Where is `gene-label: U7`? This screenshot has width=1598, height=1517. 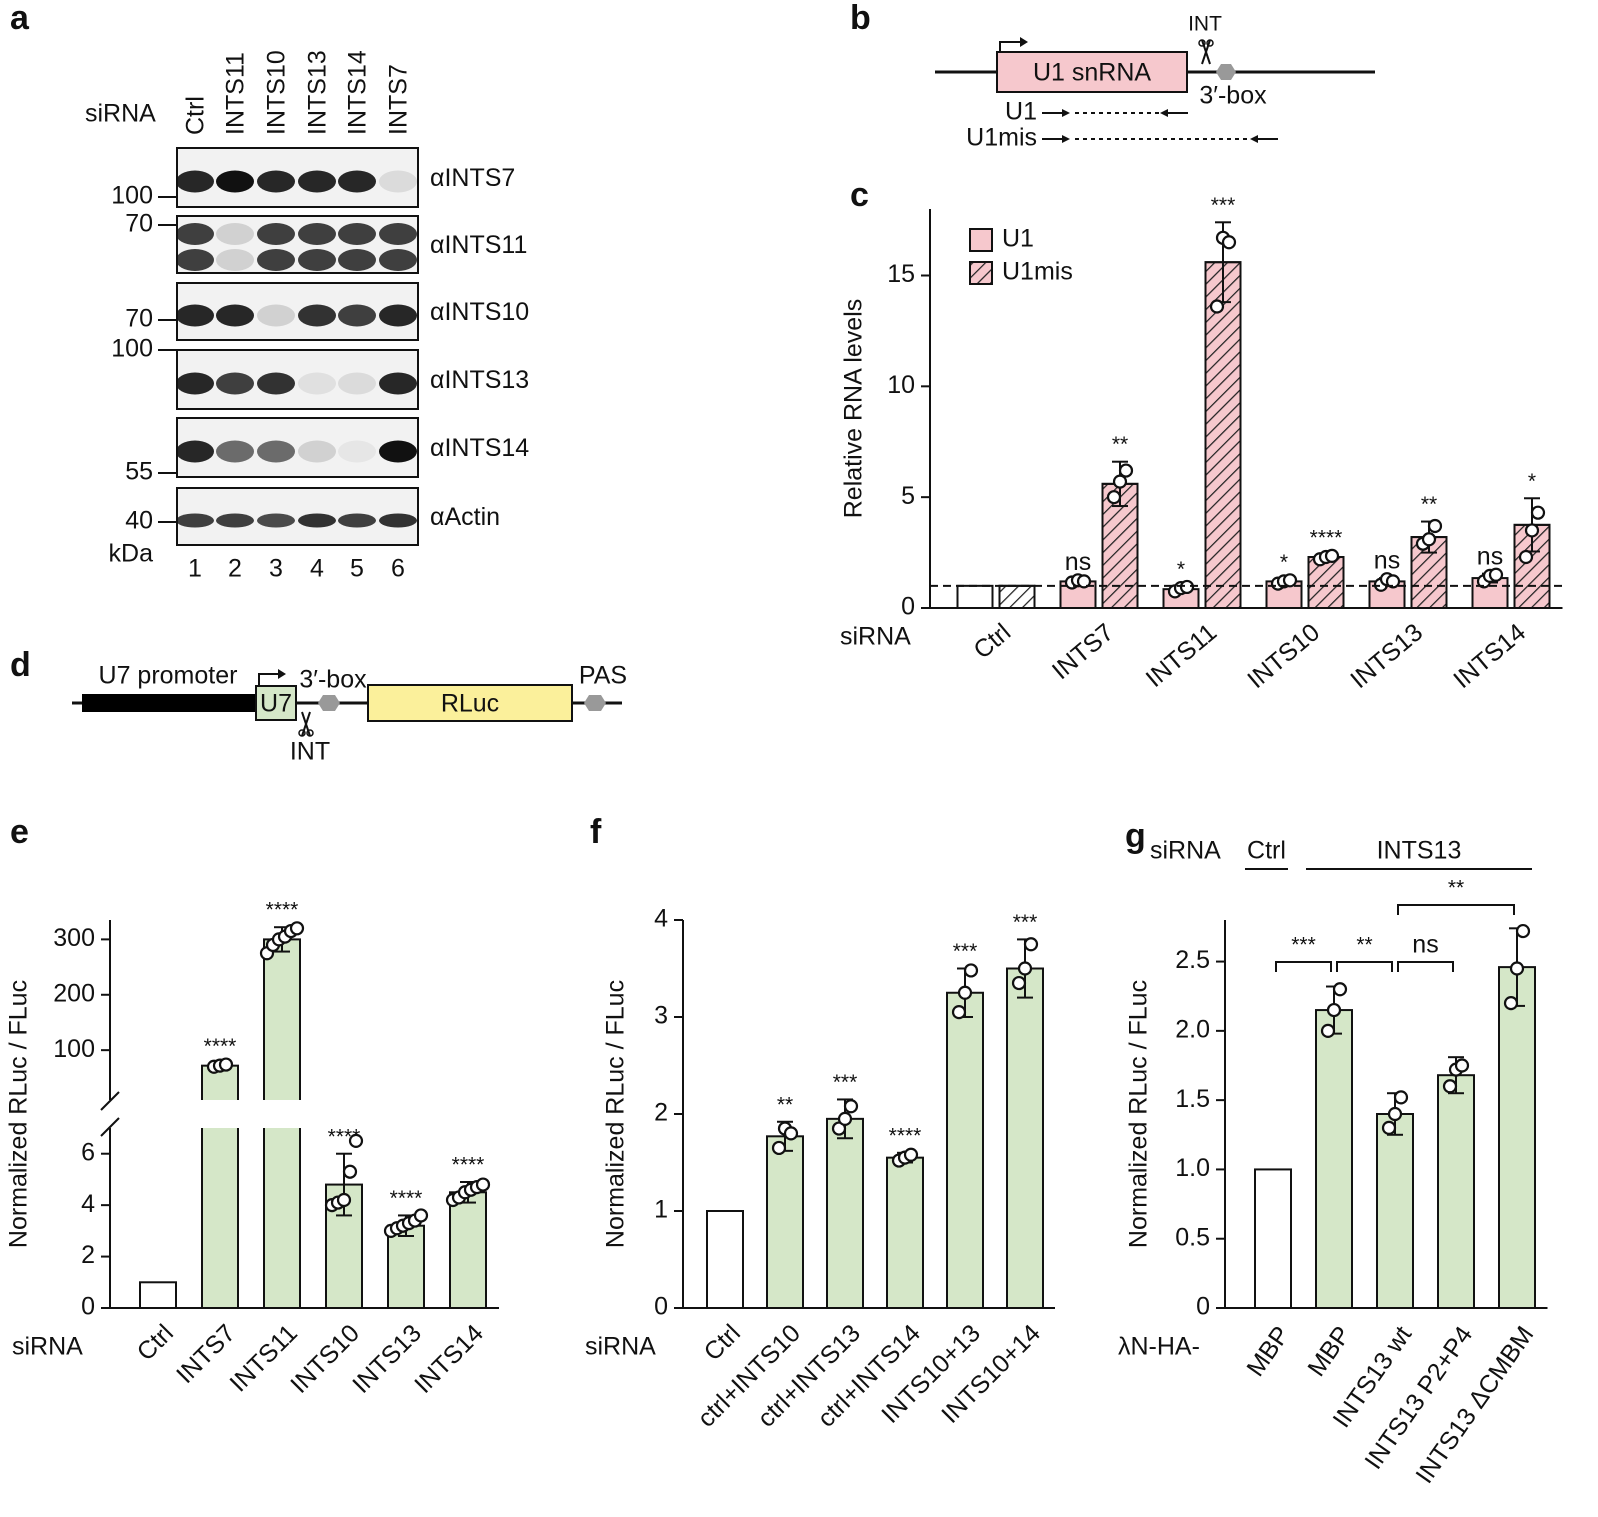 gene-label: U7 is located at coordinates (276, 704).